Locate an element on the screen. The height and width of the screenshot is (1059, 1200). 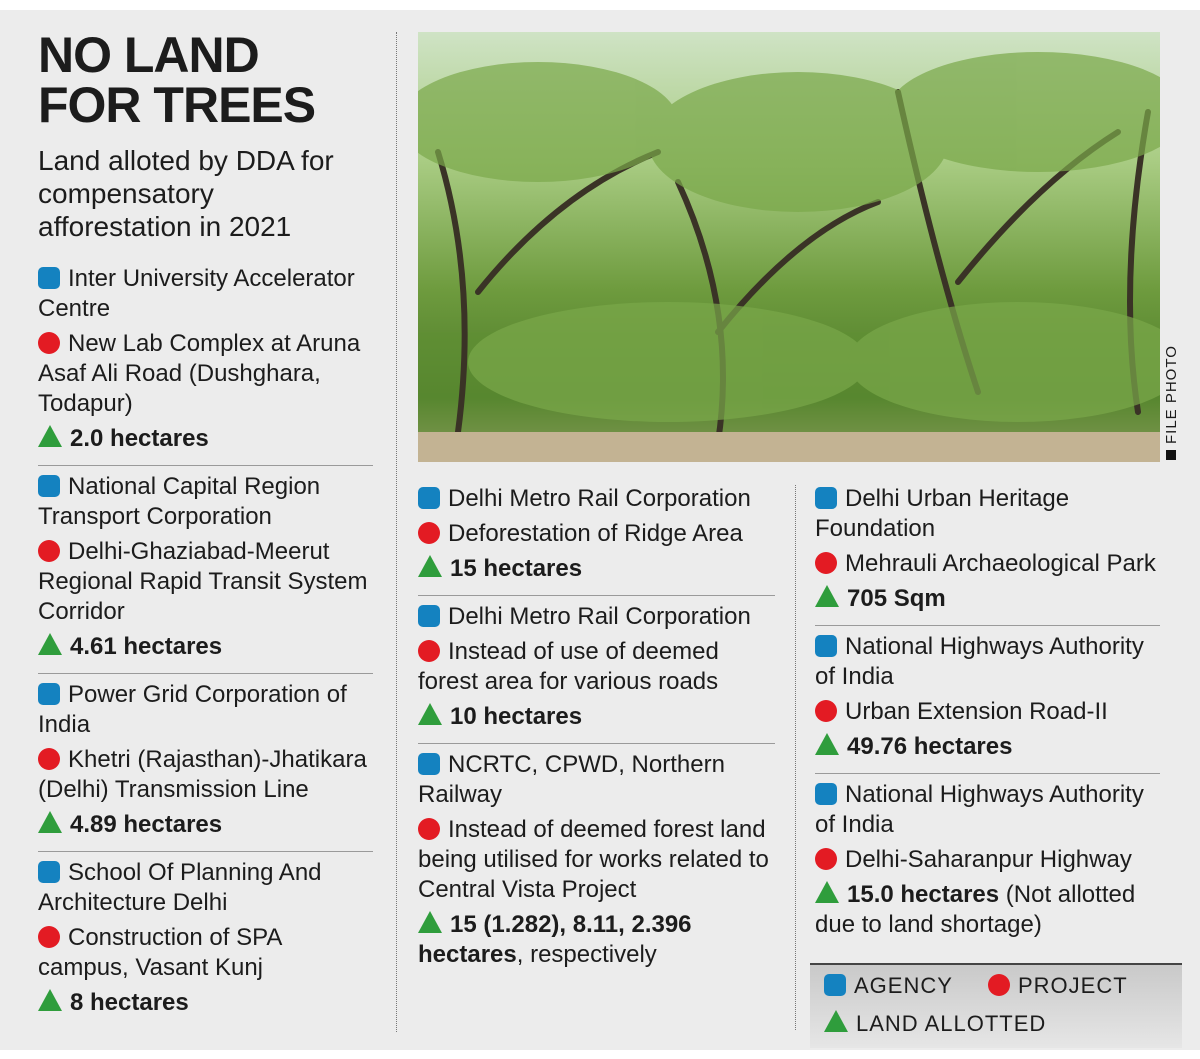
project-row: Construction of SPA campus, Vasant Kunj is located at coordinates (205, 953).